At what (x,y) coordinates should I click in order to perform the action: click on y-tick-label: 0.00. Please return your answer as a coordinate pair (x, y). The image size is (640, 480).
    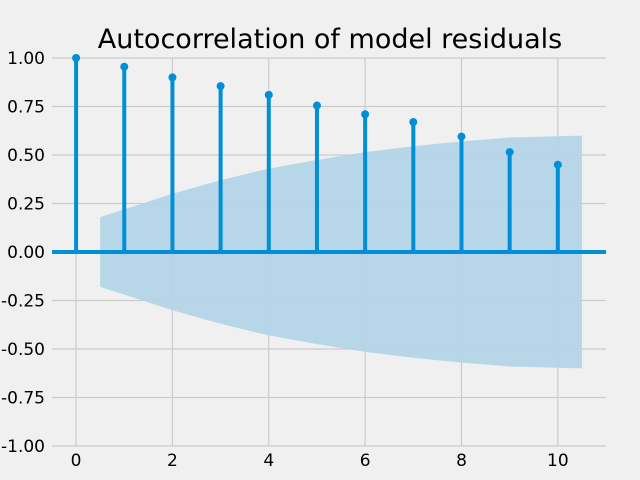
    Looking at the image, I should click on (26, 253).